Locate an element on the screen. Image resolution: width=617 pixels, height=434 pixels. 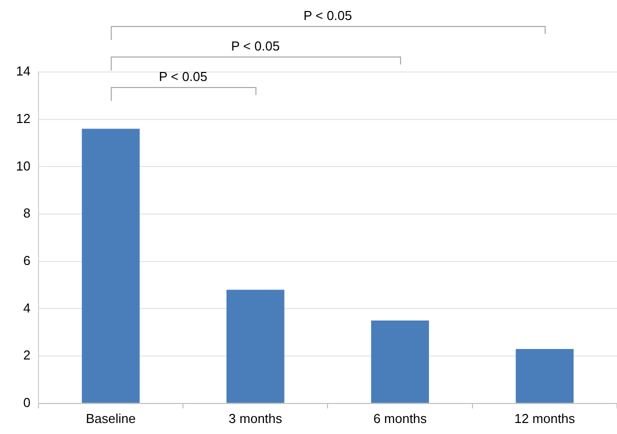
y-tick-label: 12 is located at coordinates (23, 118).